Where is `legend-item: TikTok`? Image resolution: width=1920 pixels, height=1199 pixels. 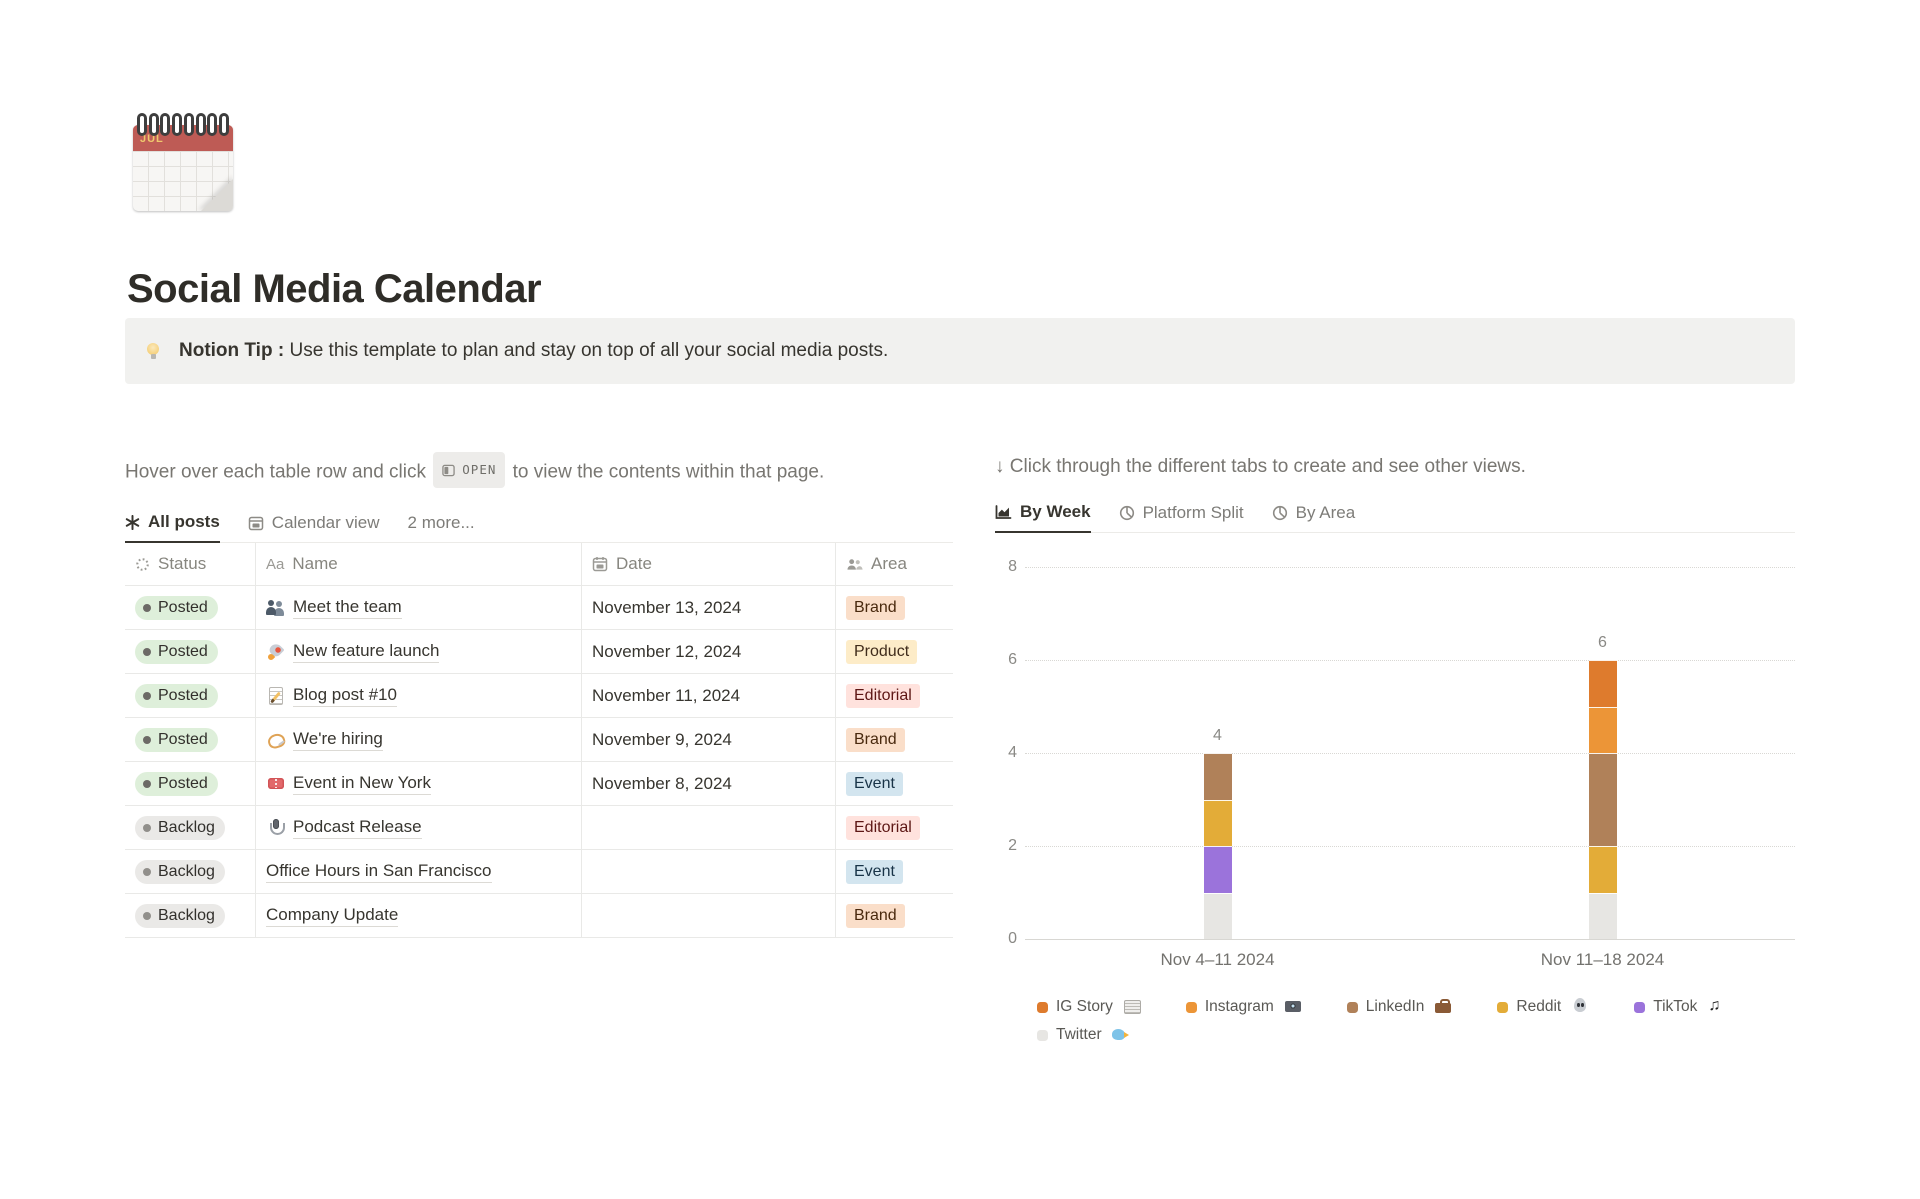 legend-item: TikTok is located at coordinates (1680, 1006).